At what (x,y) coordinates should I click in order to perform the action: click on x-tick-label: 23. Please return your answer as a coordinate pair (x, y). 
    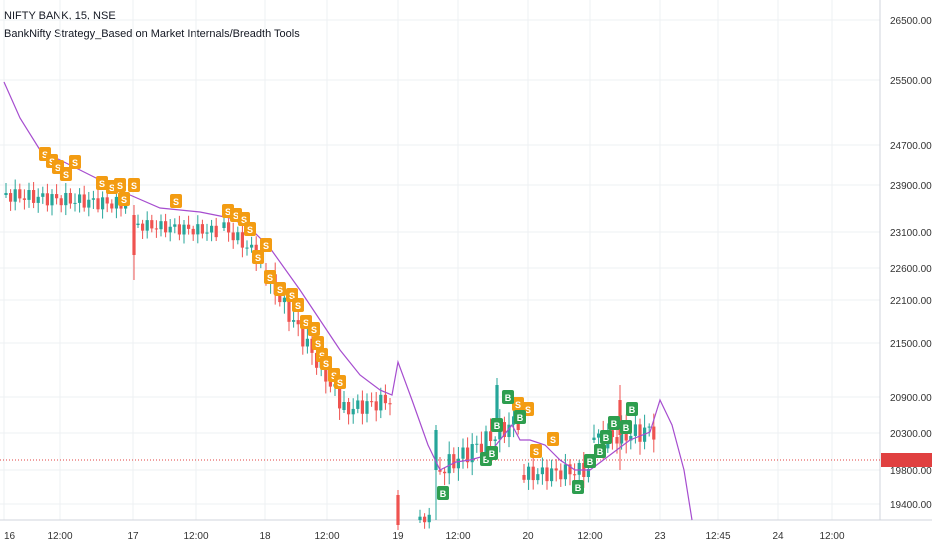
    Looking at the image, I should click on (660, 536).